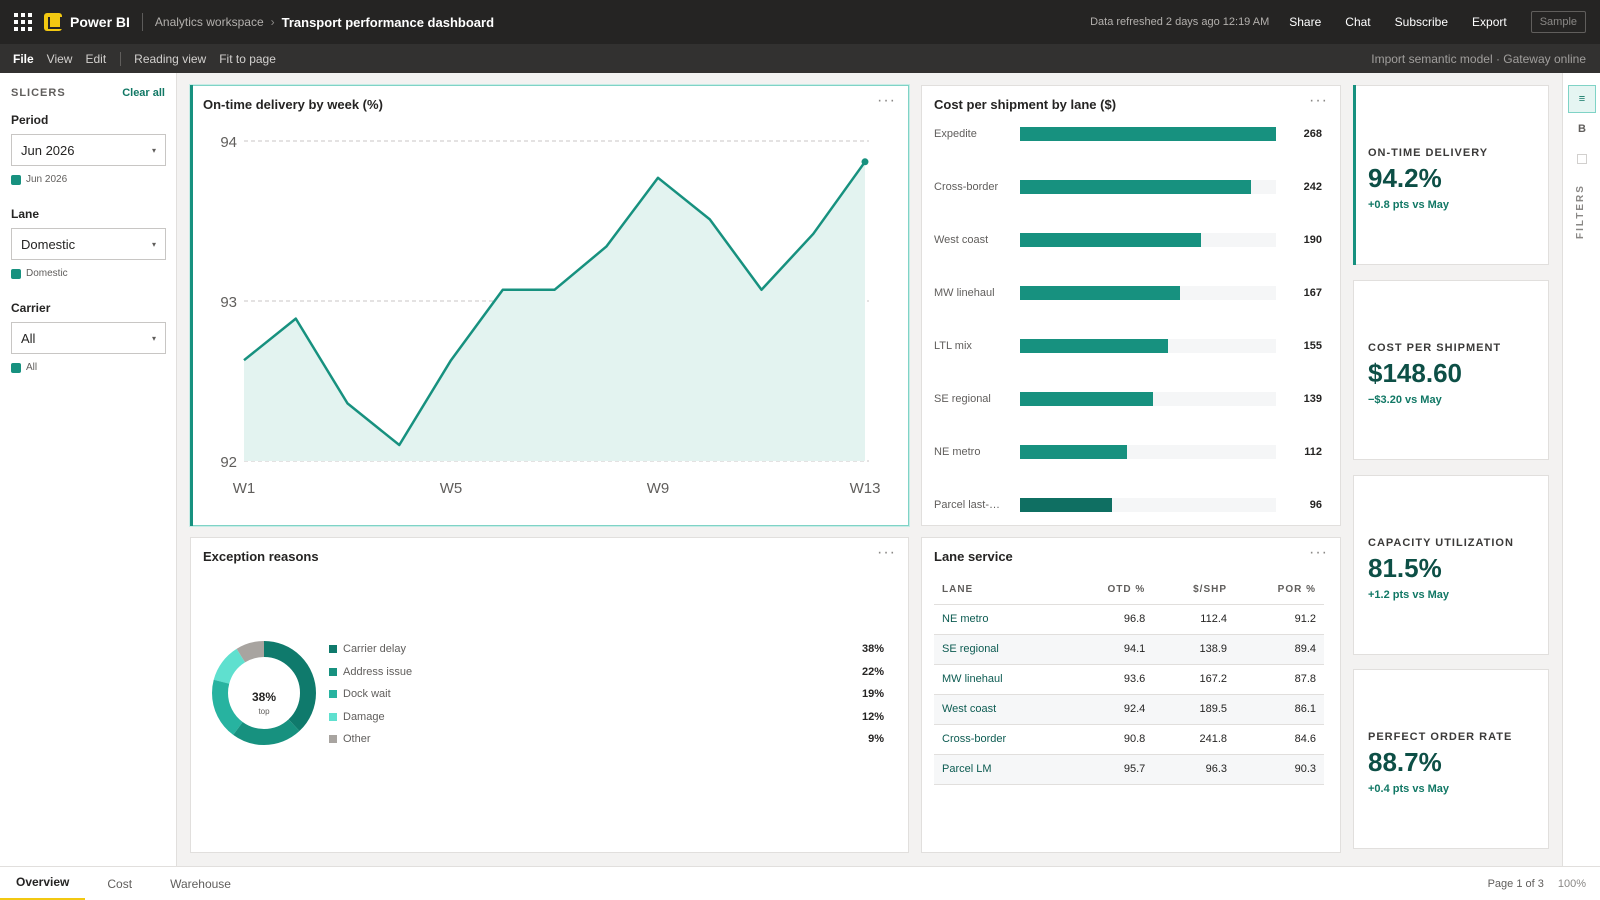 This screenshot has height=900, width=1600. I want to click on selected-chip: Domestic, so click(88, 273).